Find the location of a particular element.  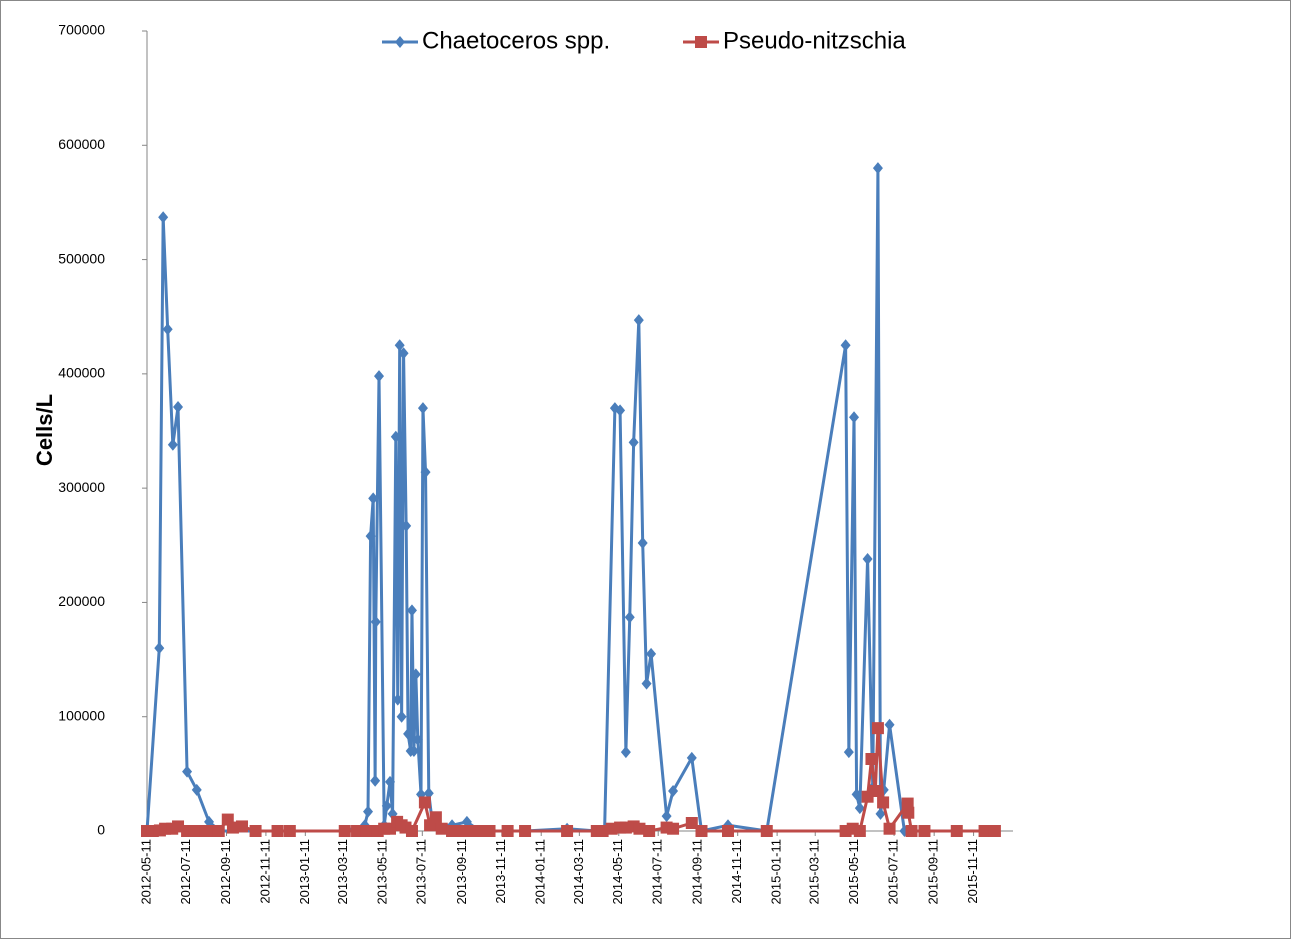

x-tick-label: 2014-11-11 is located at coordinates (736, 871).